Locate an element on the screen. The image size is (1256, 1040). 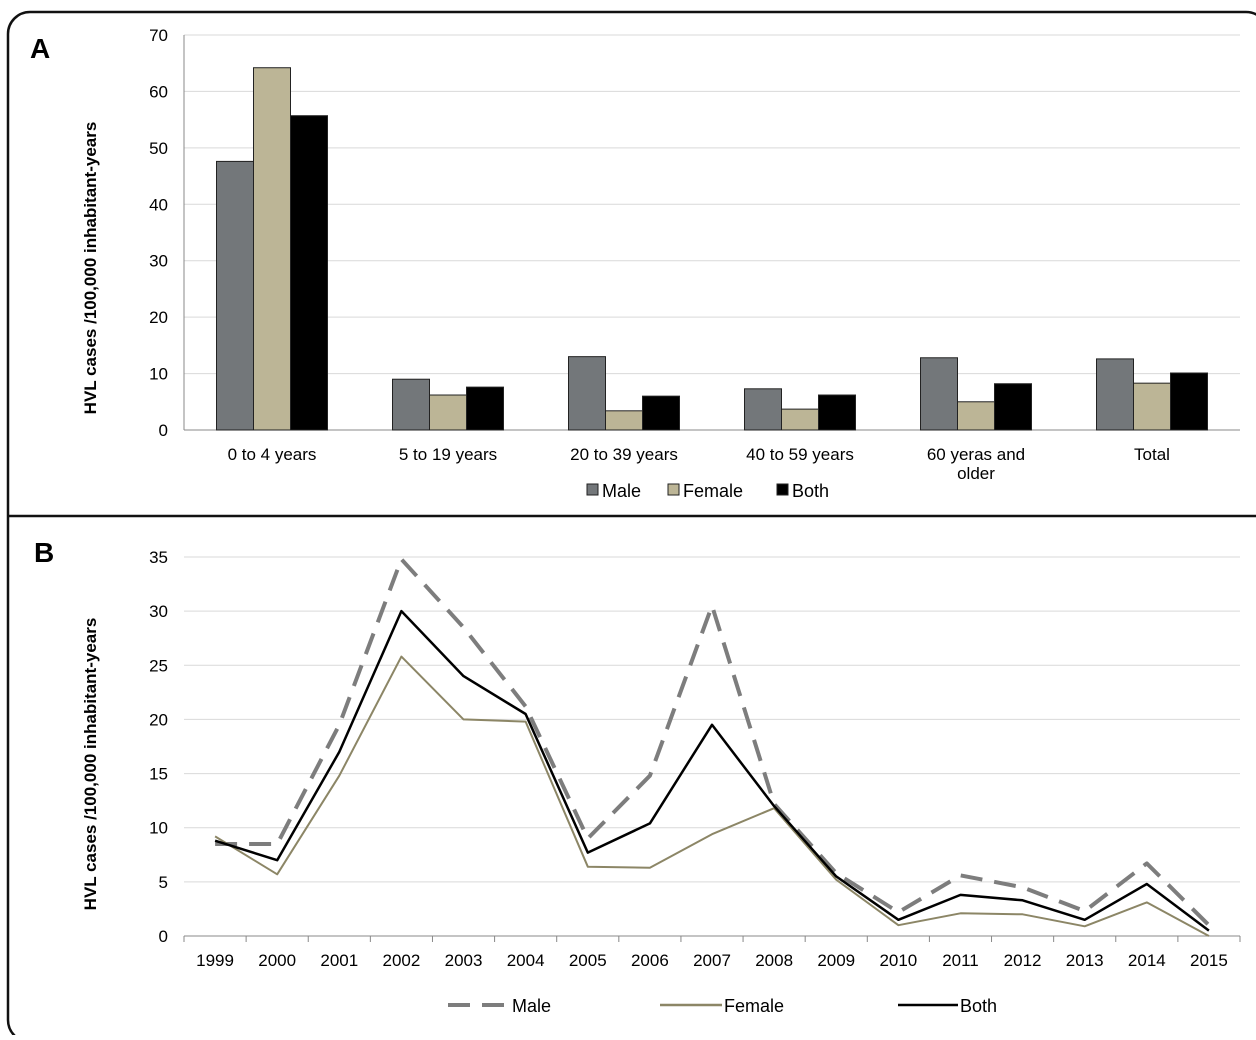
bar-female-total is located at coordinates (1152, 406).